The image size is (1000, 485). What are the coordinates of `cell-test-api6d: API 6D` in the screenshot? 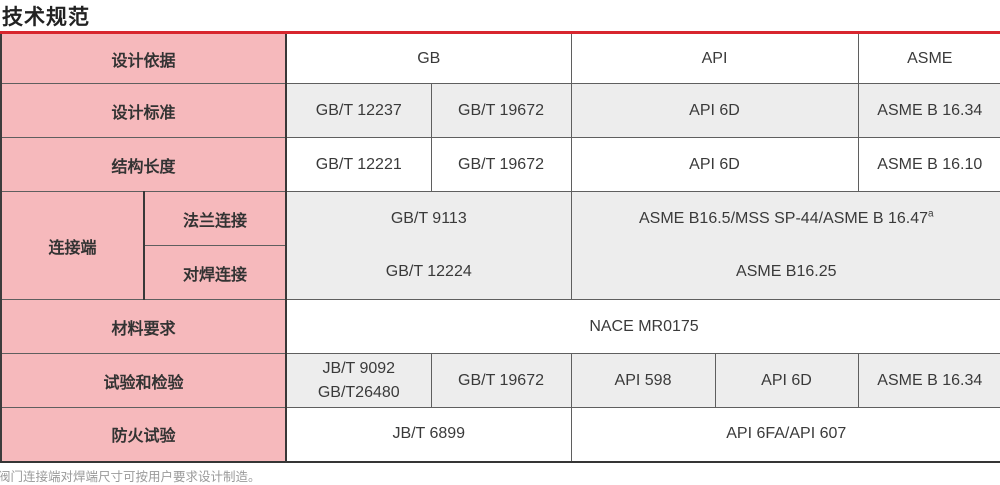 It's located at (786, 380).